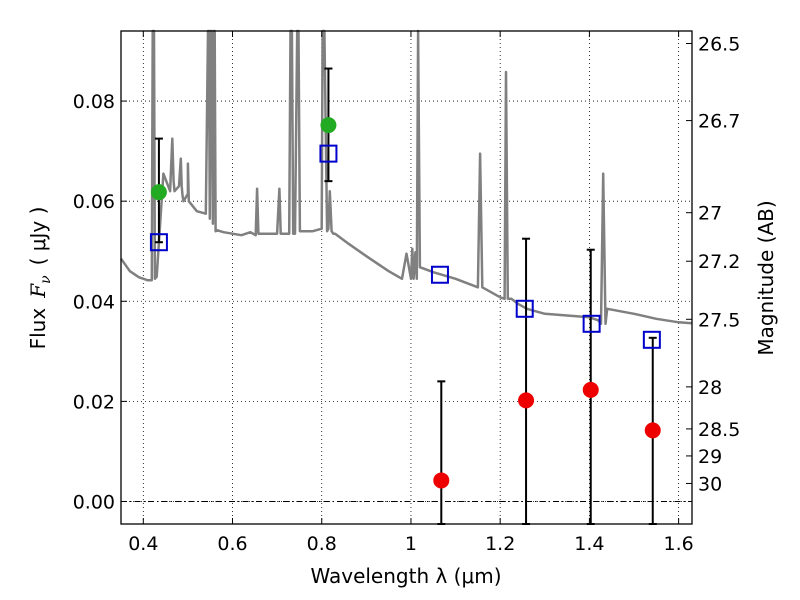 The width and height of the screenshot is (800, 600). What do you see at coordinates (411, 544) in the screenshot?
I see `x-tick-label: 1` at bounding box center [411, 544].